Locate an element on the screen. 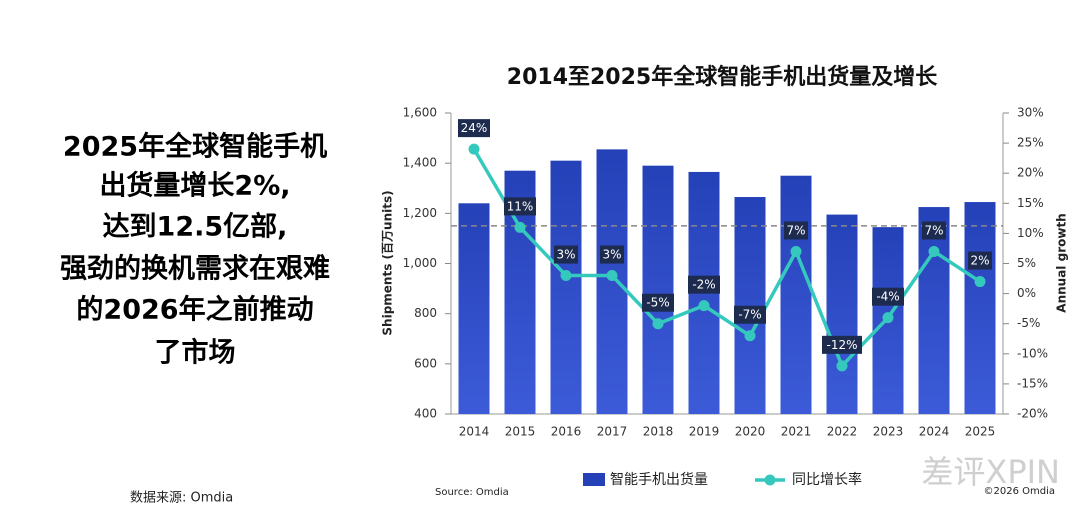 The image size is (1080, 518). y-tick-label: 400 is located at coordinates (425, 414).